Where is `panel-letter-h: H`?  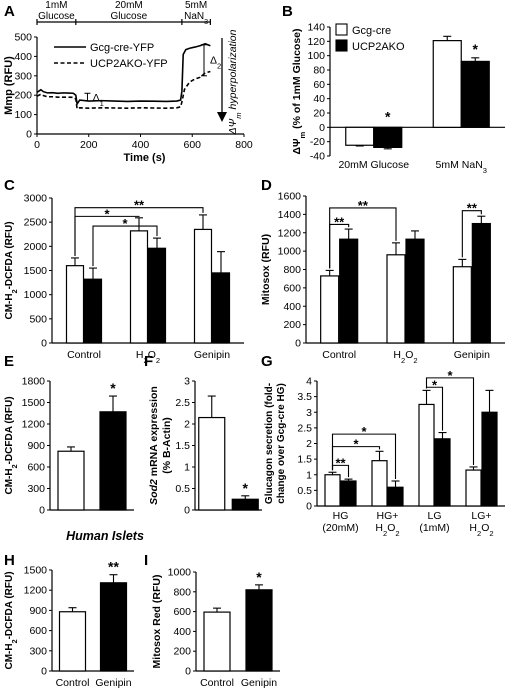
panel-letter-h: H is located at coordinates (9, 560).